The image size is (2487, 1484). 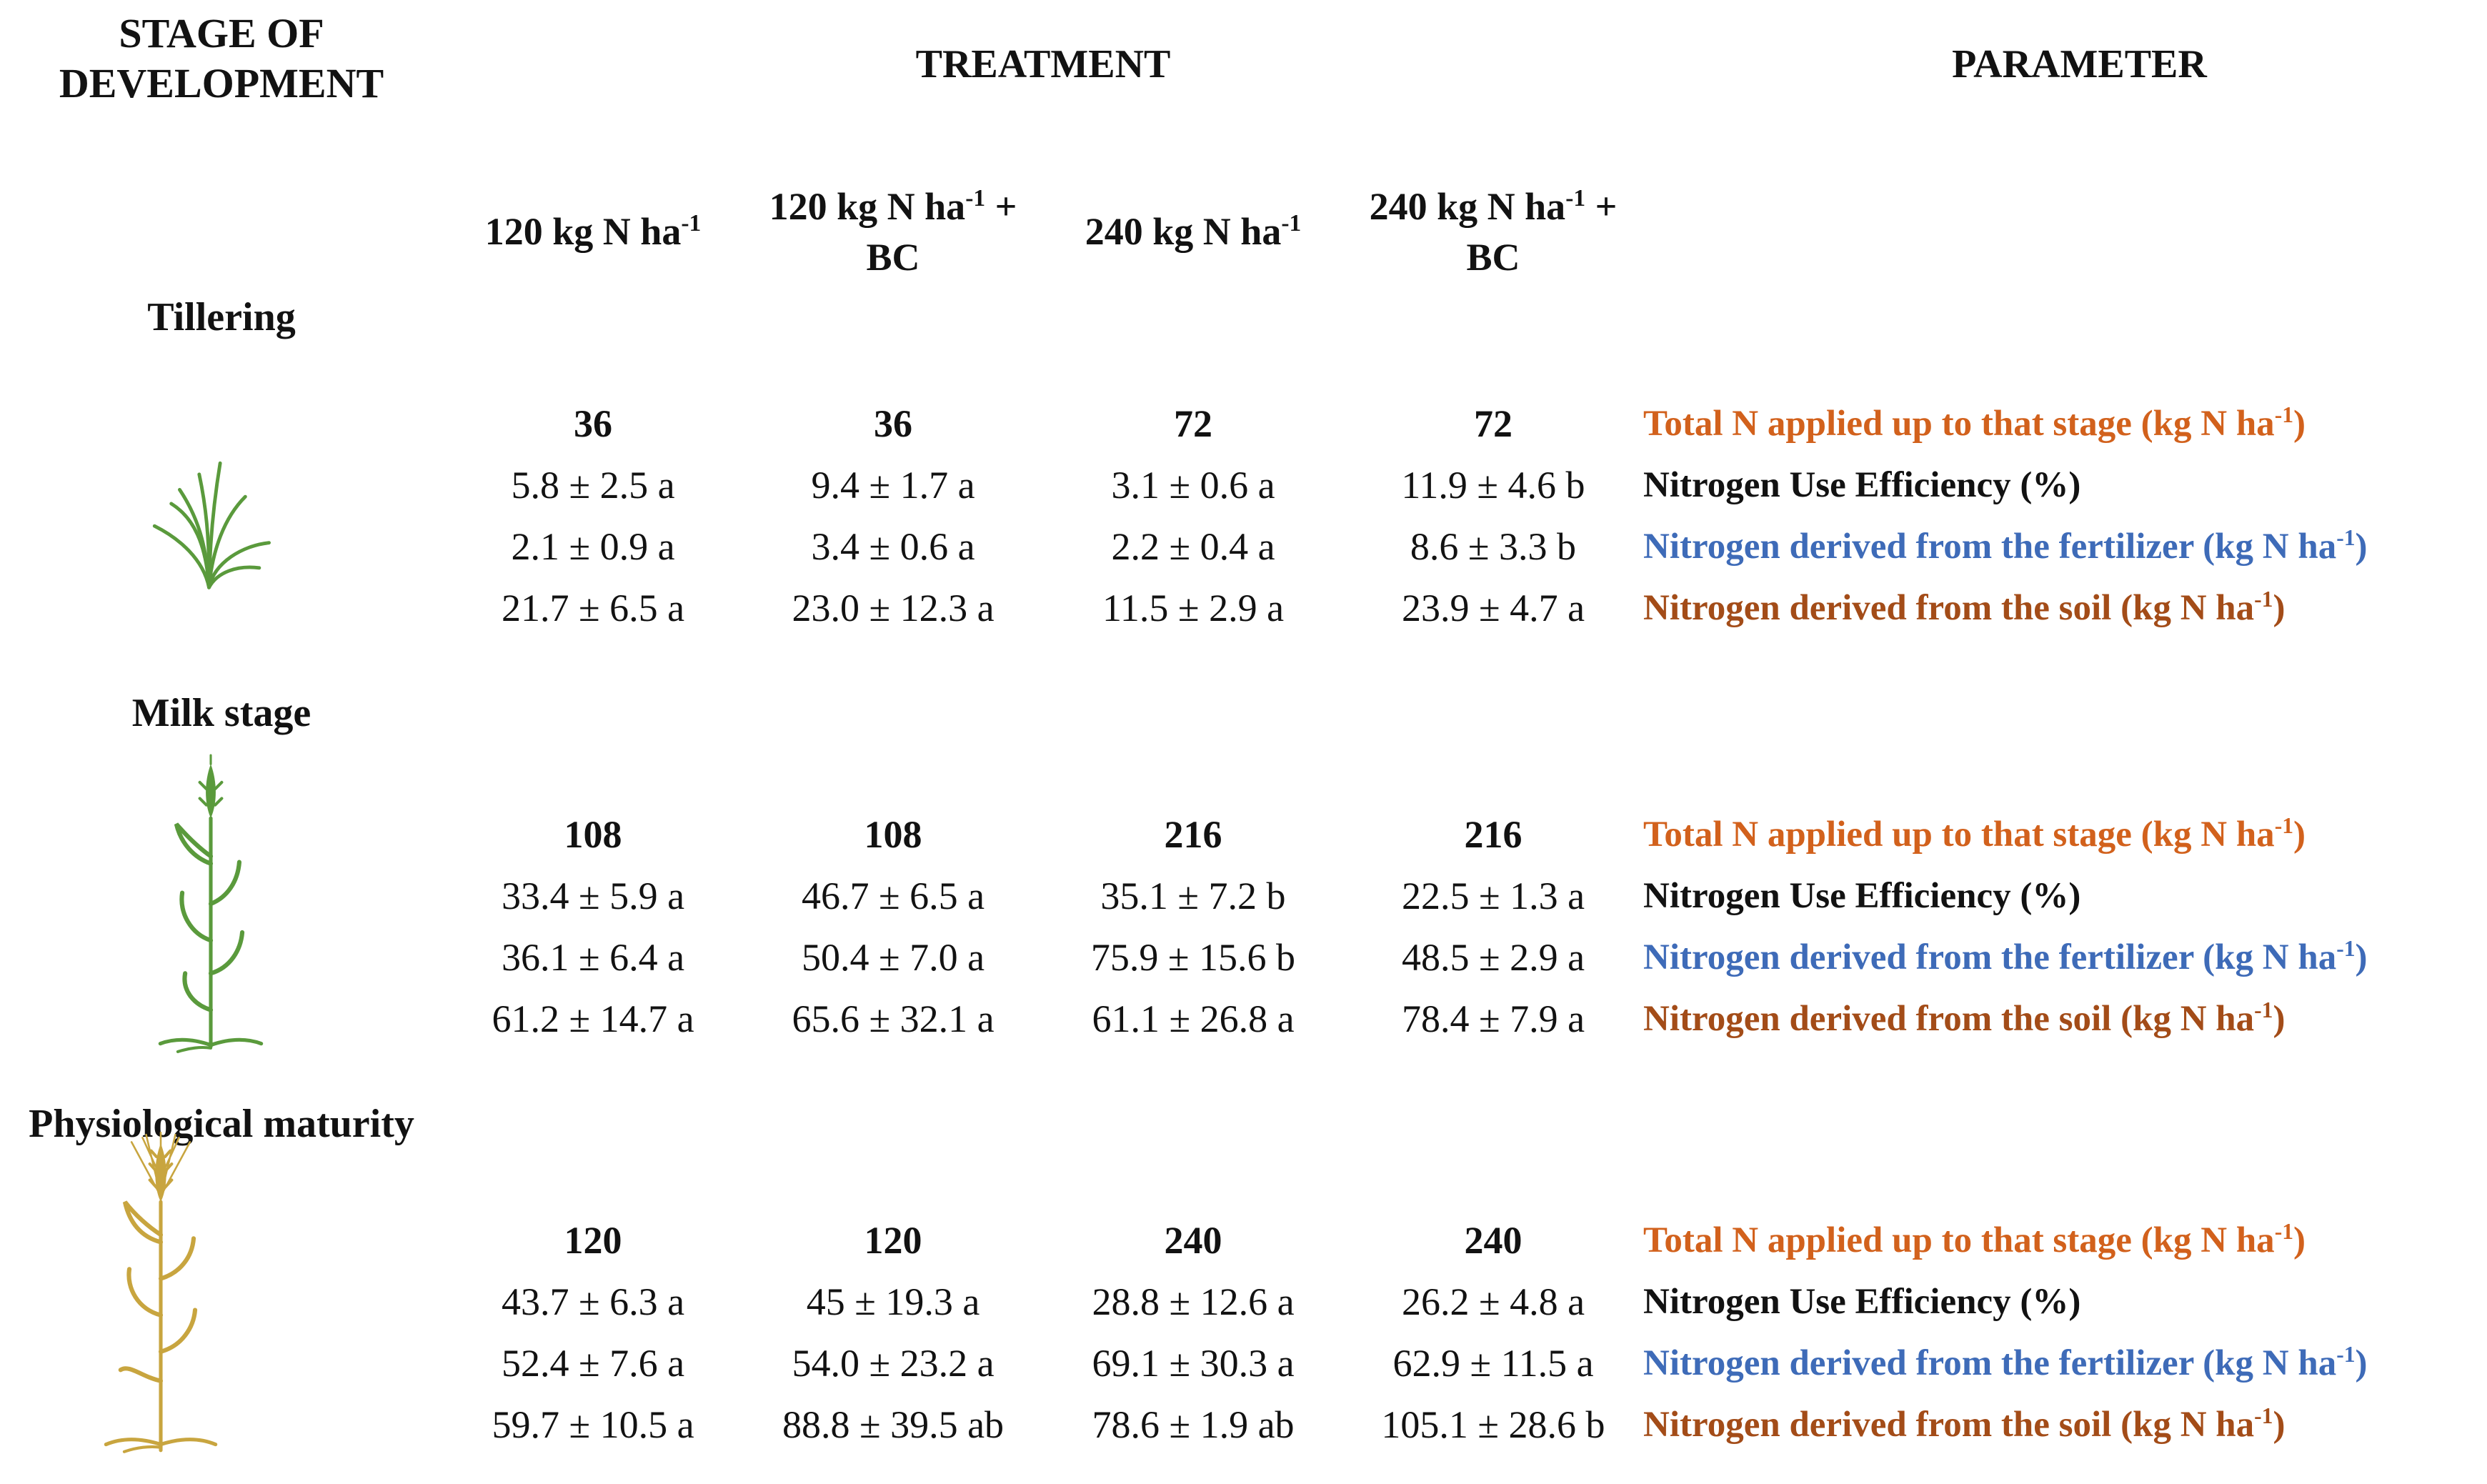 I want to click on value-cell: 23.9 ± 4.7 a, so click(x=1493, y=608).